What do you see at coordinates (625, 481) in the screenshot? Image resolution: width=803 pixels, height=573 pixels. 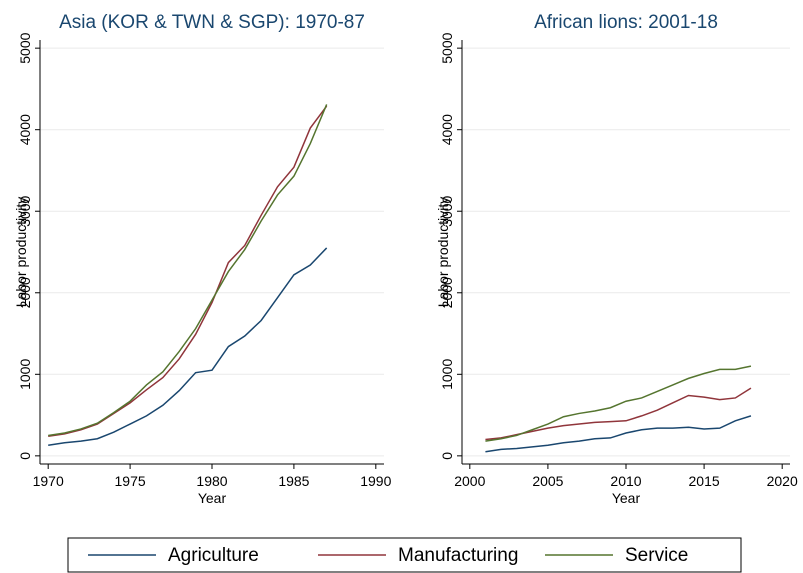 I see `x-tick-label: 2010` at bounding box center [625, 481].